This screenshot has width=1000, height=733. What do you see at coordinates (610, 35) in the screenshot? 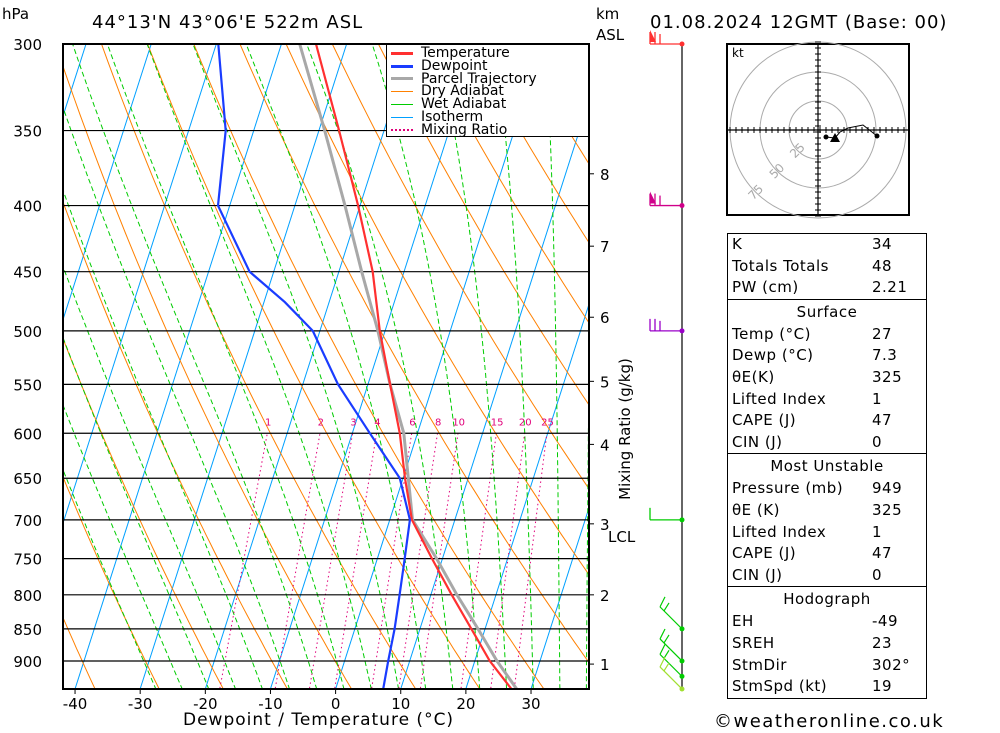
I see `asl-unit-label: ASL` at bounding box center [610, 35].